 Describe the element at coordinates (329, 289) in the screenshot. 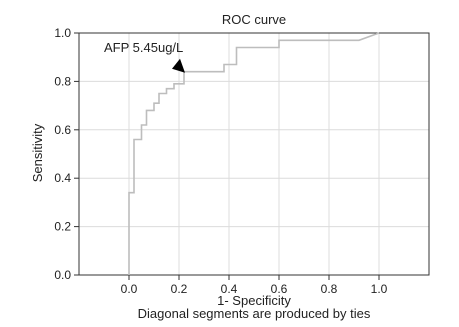

I see `x-tick-label: 0.8` at that location.